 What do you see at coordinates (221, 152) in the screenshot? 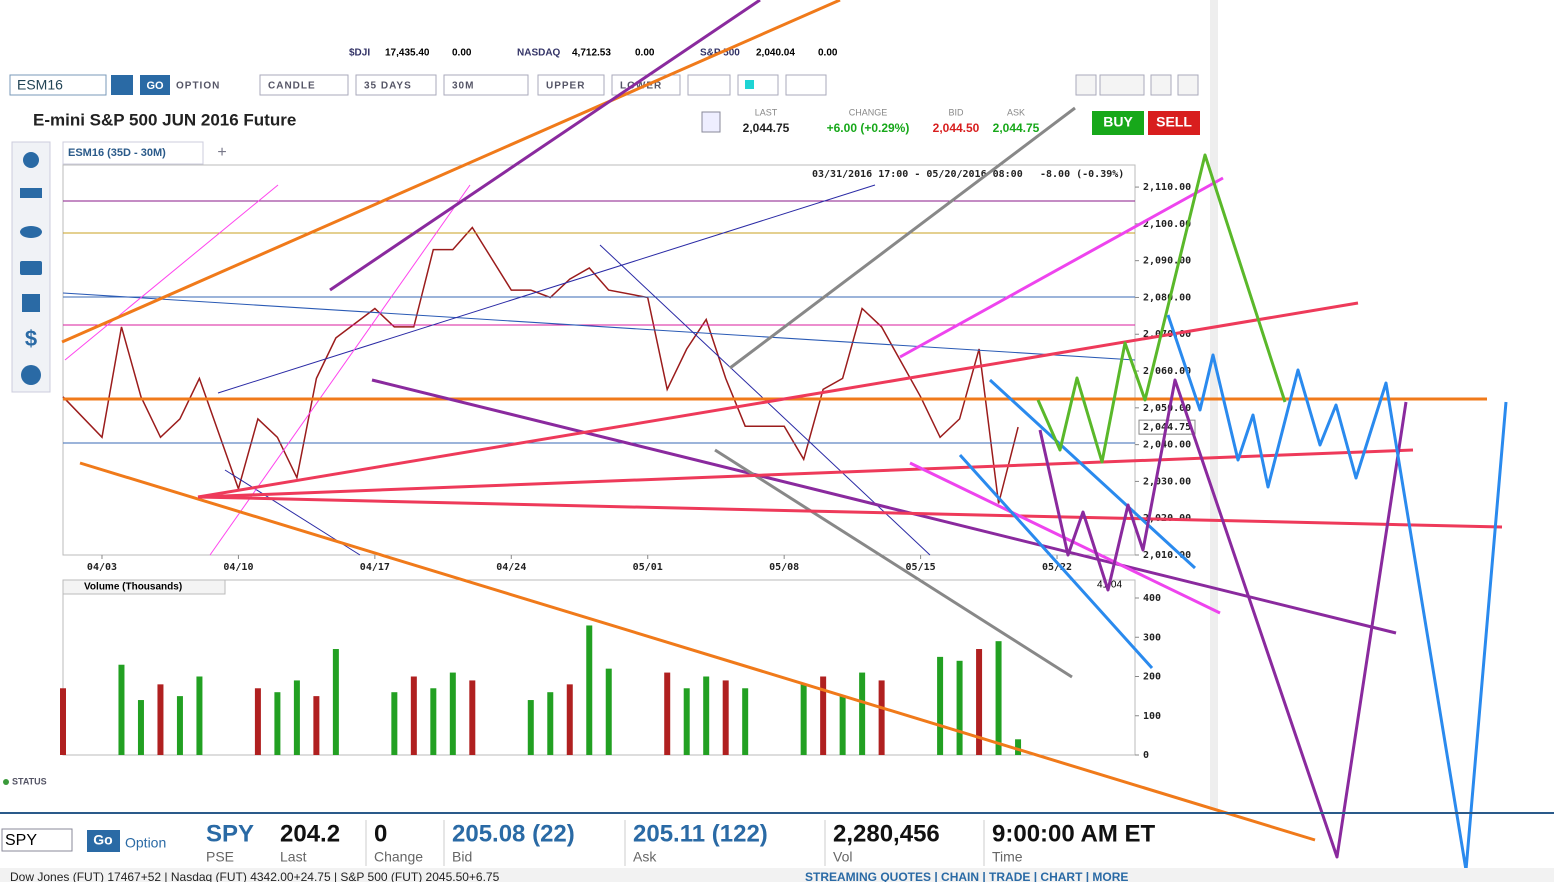
I see `add-tab: +` at bounding box center [221, 152].